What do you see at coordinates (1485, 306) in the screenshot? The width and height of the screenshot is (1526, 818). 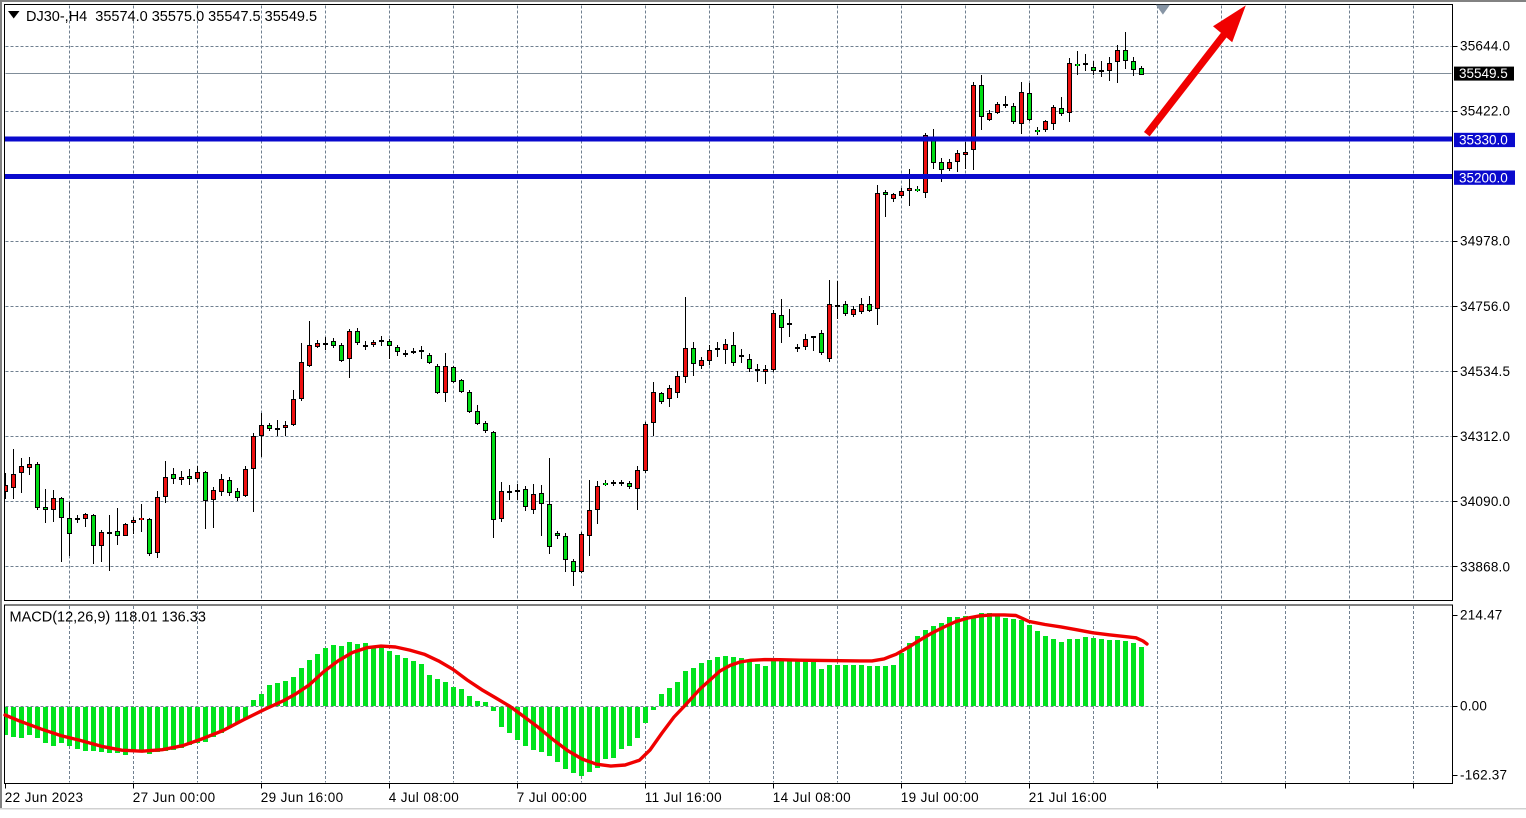 I see `svg-text: 34756.0` at bounding box center [1485, 306].